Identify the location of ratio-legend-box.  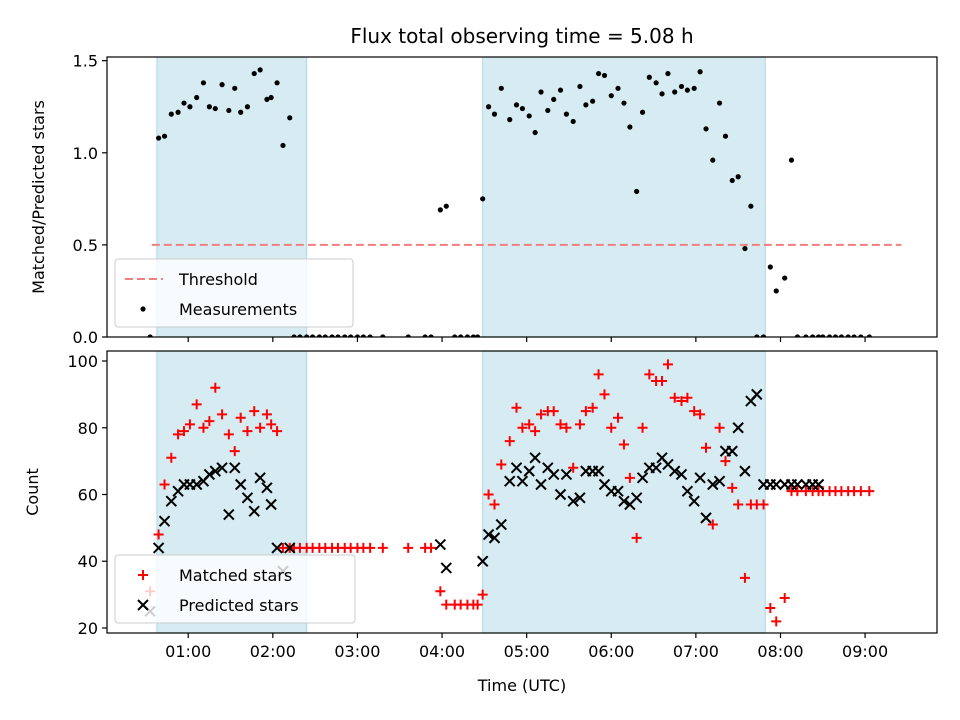
(234, 293).